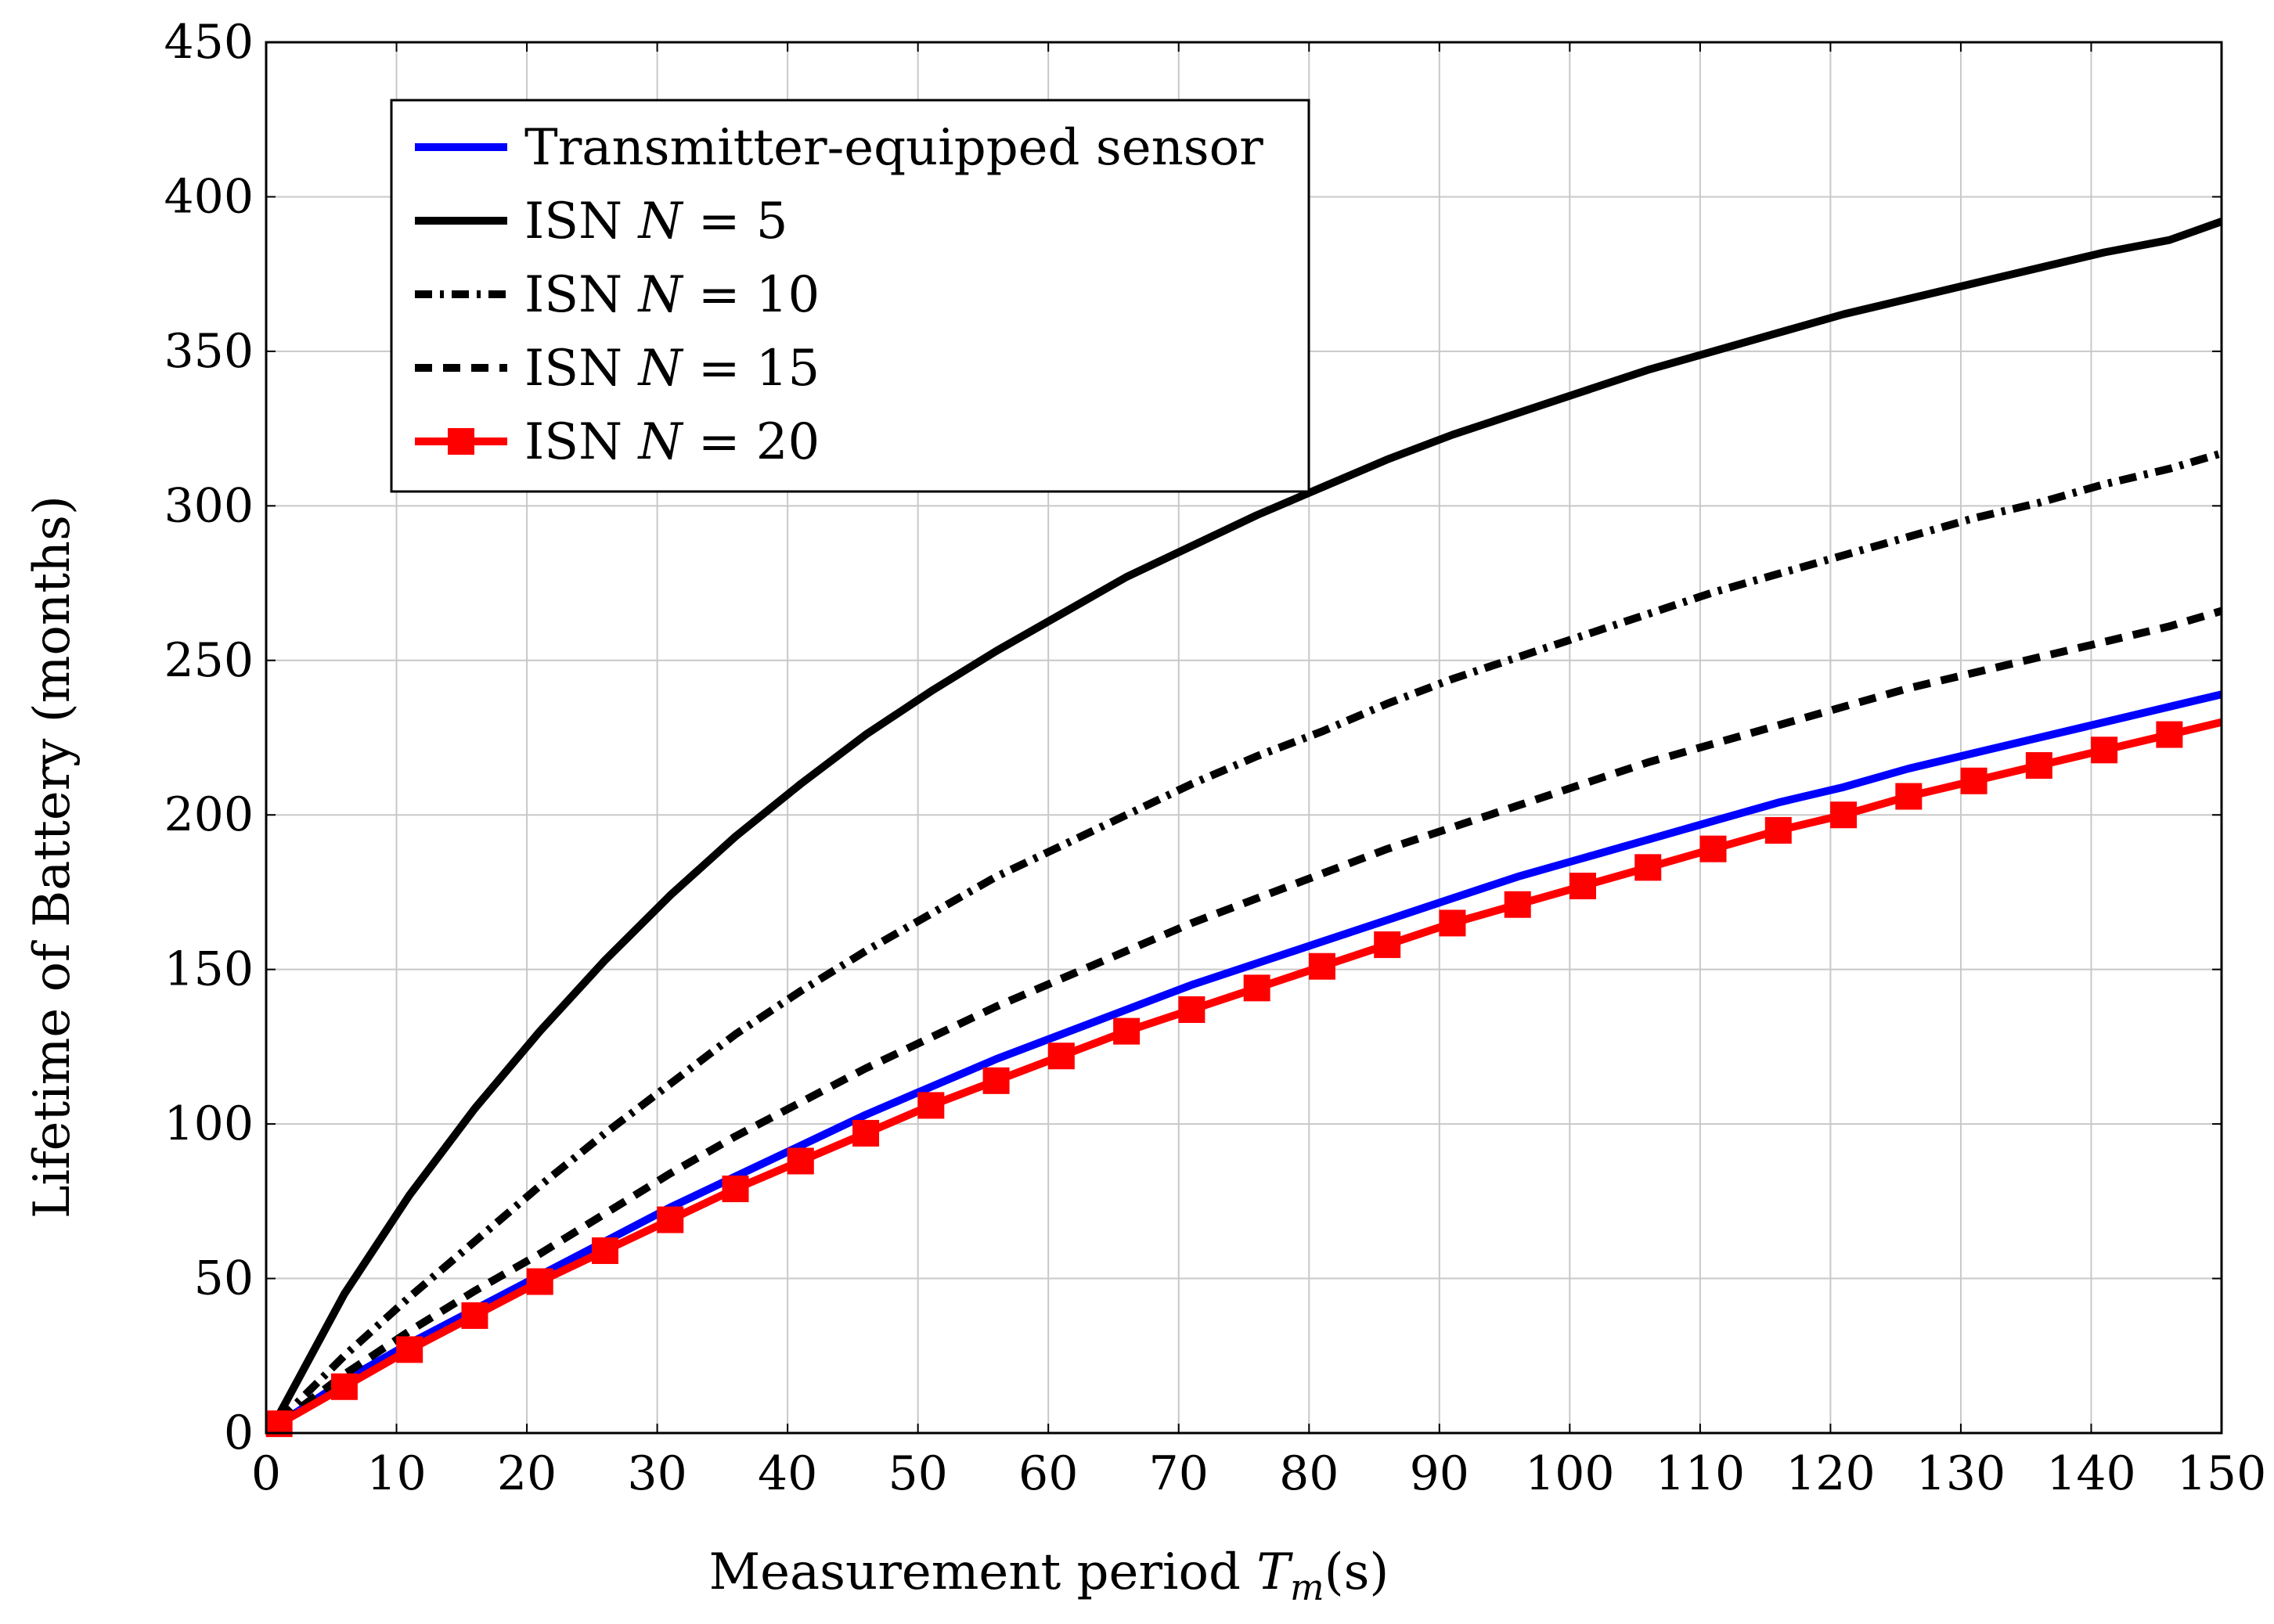 The image size is (2274, 1624). I want to click on x-tick-label: 50, so click(918, 1473).